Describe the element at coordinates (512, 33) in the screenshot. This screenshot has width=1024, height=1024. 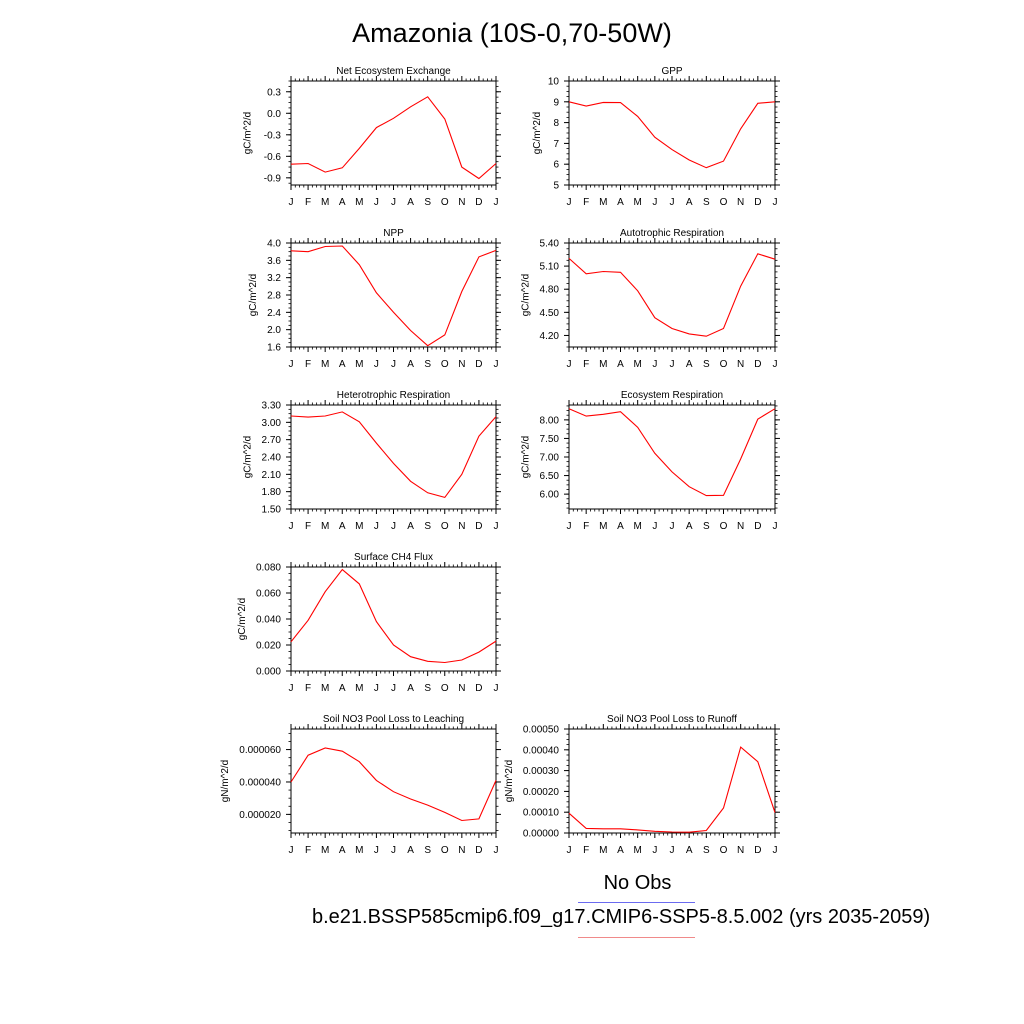
I see `figure-title: Amazonia (10S-0,70-50W)` at that location.